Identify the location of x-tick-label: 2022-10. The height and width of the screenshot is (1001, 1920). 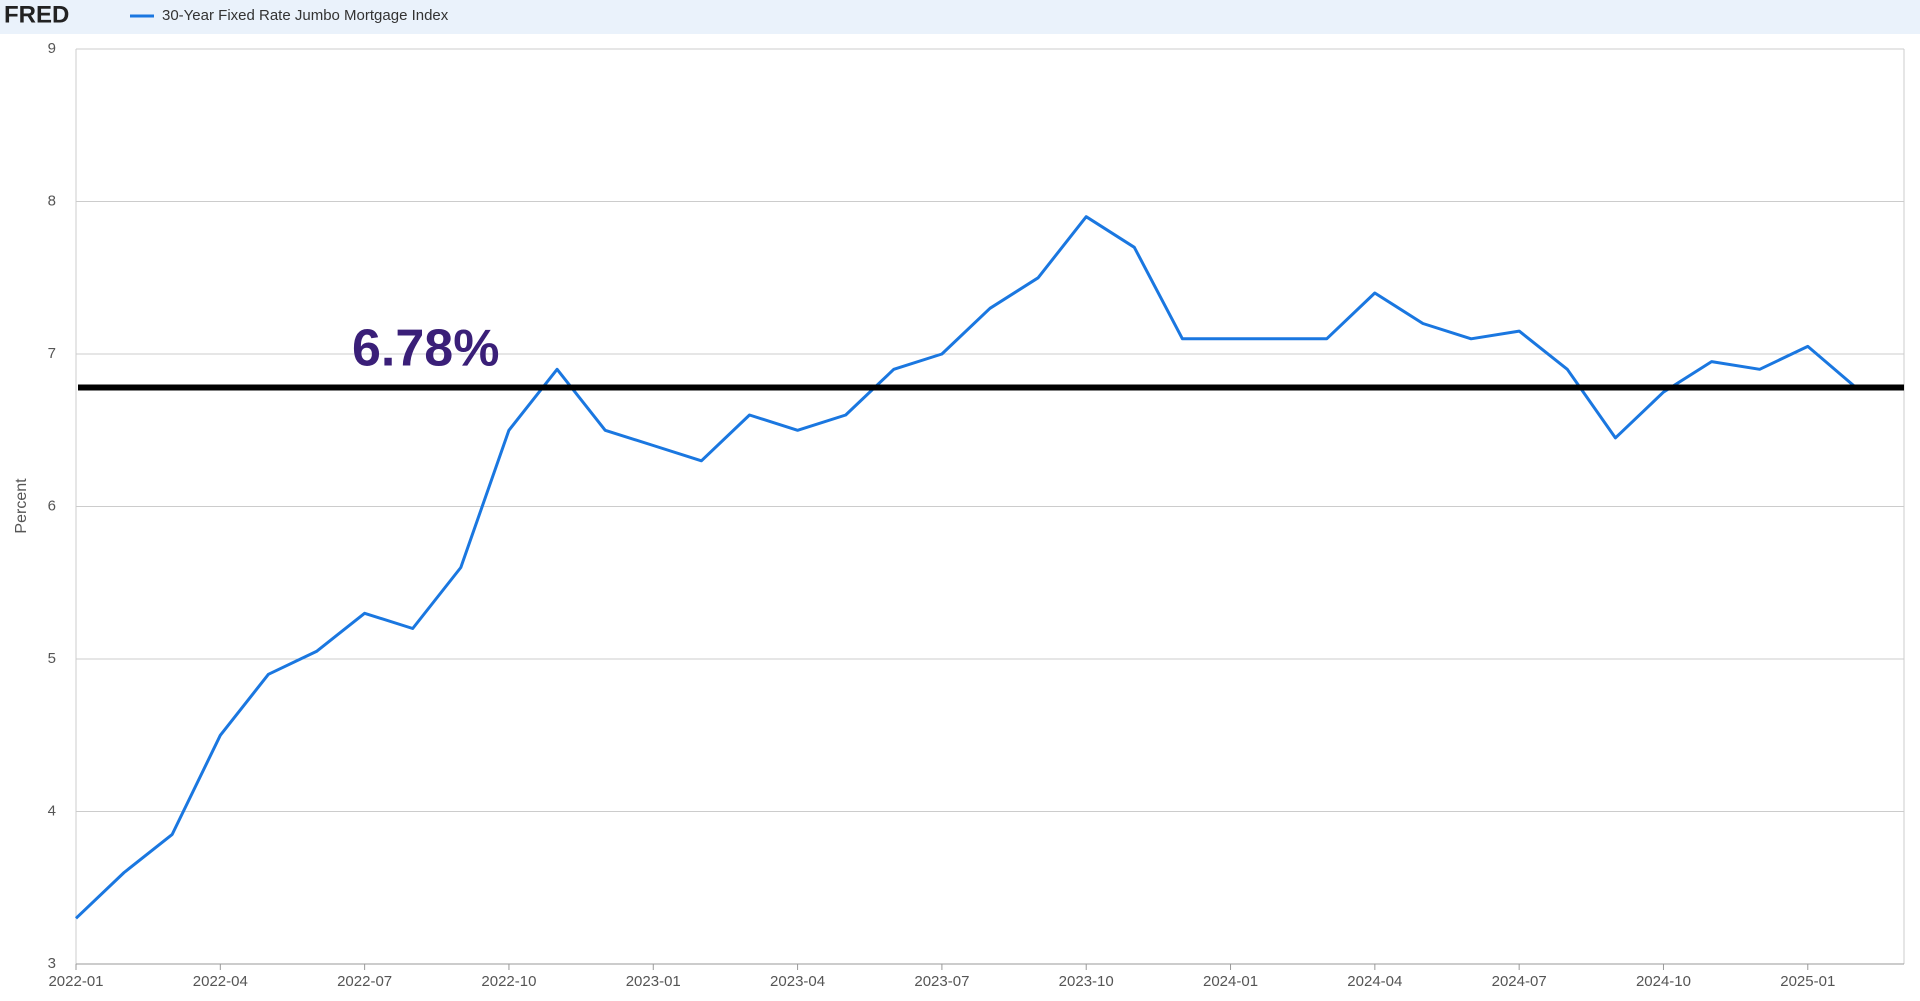
(508, 981).